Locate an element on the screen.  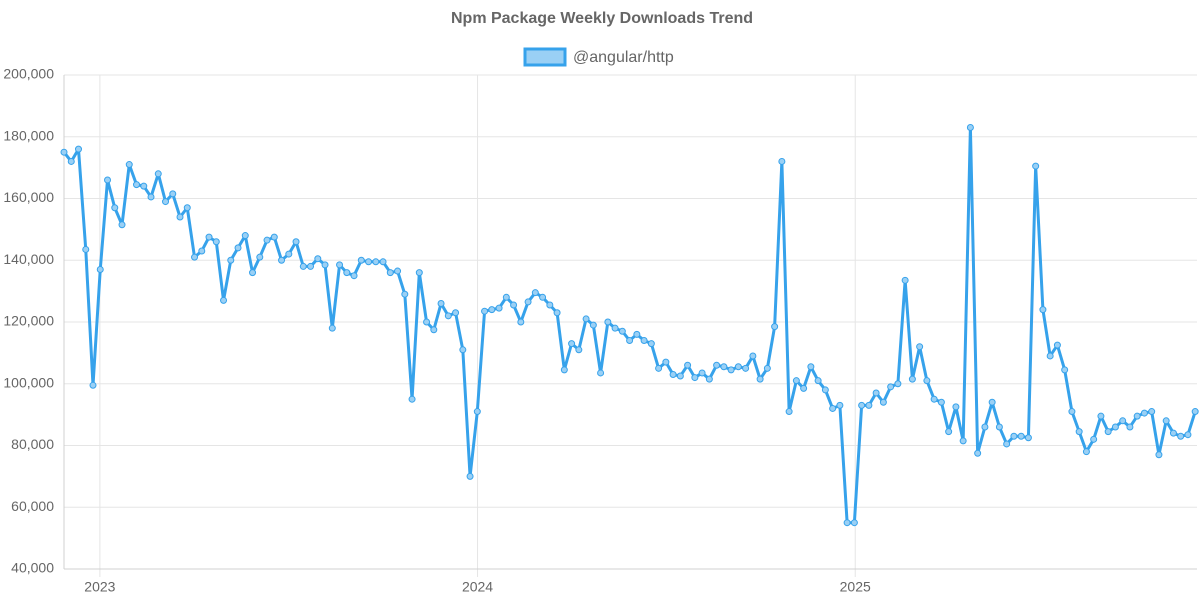
y-tick-label: 160,000 is located at coordinates (28, 197).